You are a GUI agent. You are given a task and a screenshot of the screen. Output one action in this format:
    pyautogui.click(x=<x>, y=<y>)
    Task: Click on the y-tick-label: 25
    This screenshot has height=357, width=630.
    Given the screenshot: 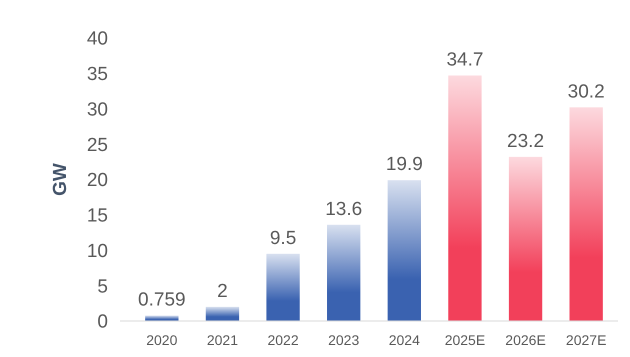 What is the action you would take?
    pyautogui.click(x=97, y=145)
    